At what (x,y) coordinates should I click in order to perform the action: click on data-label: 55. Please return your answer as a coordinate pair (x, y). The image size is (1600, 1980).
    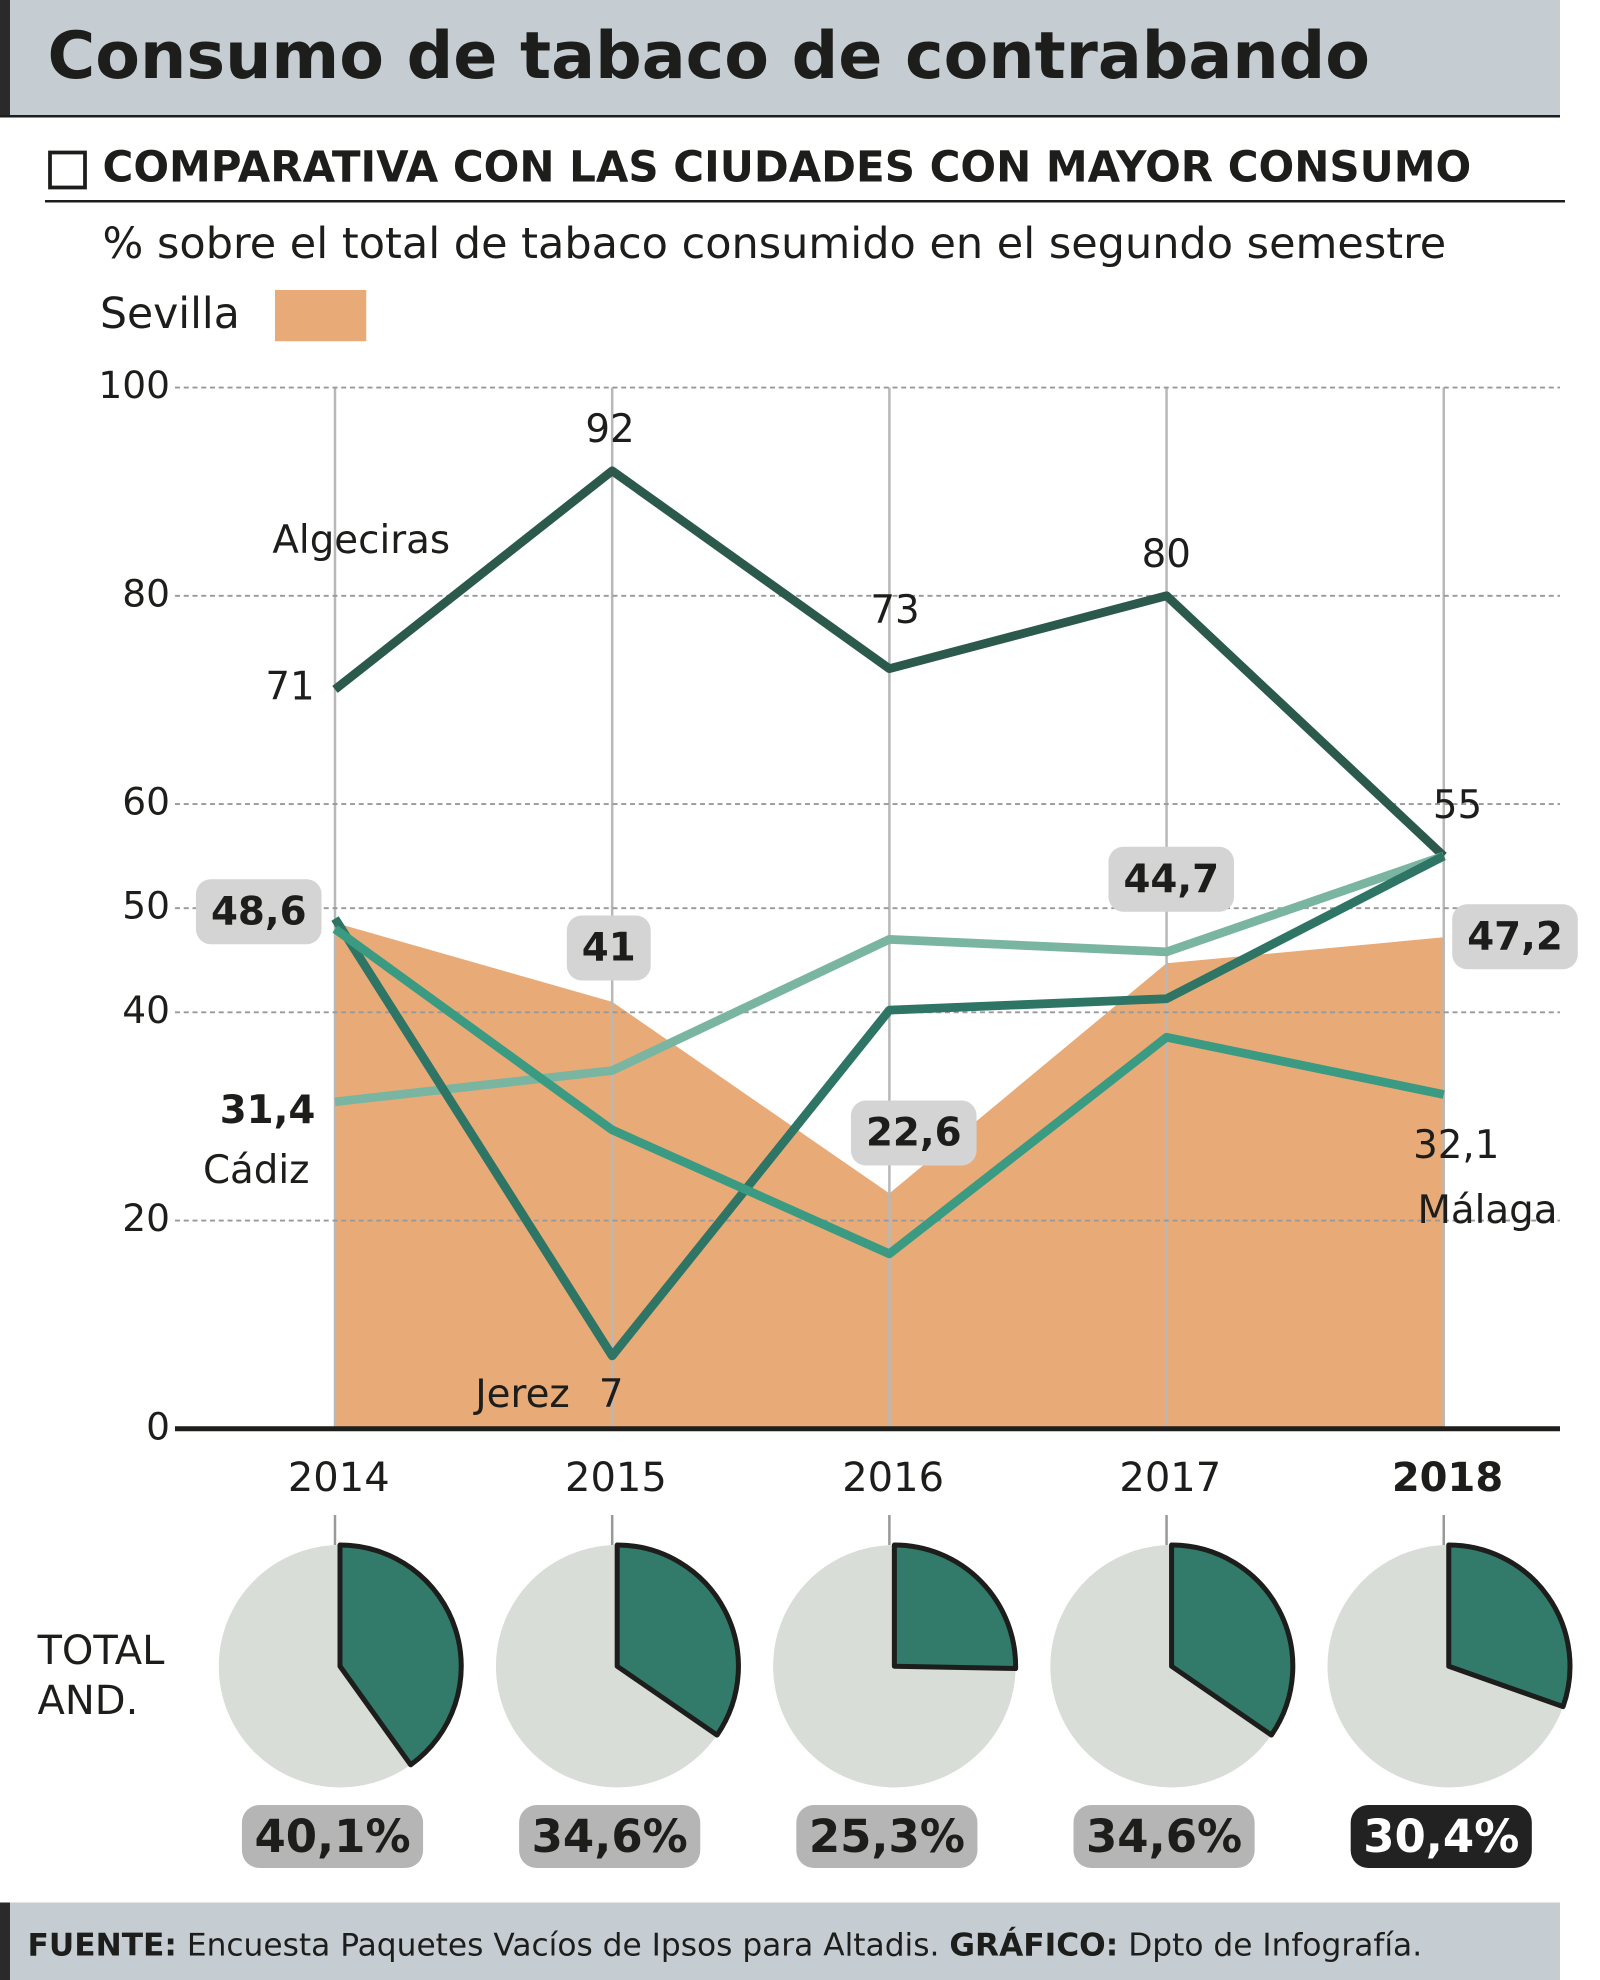
    Looking at the image, I should click on (1457, 805).